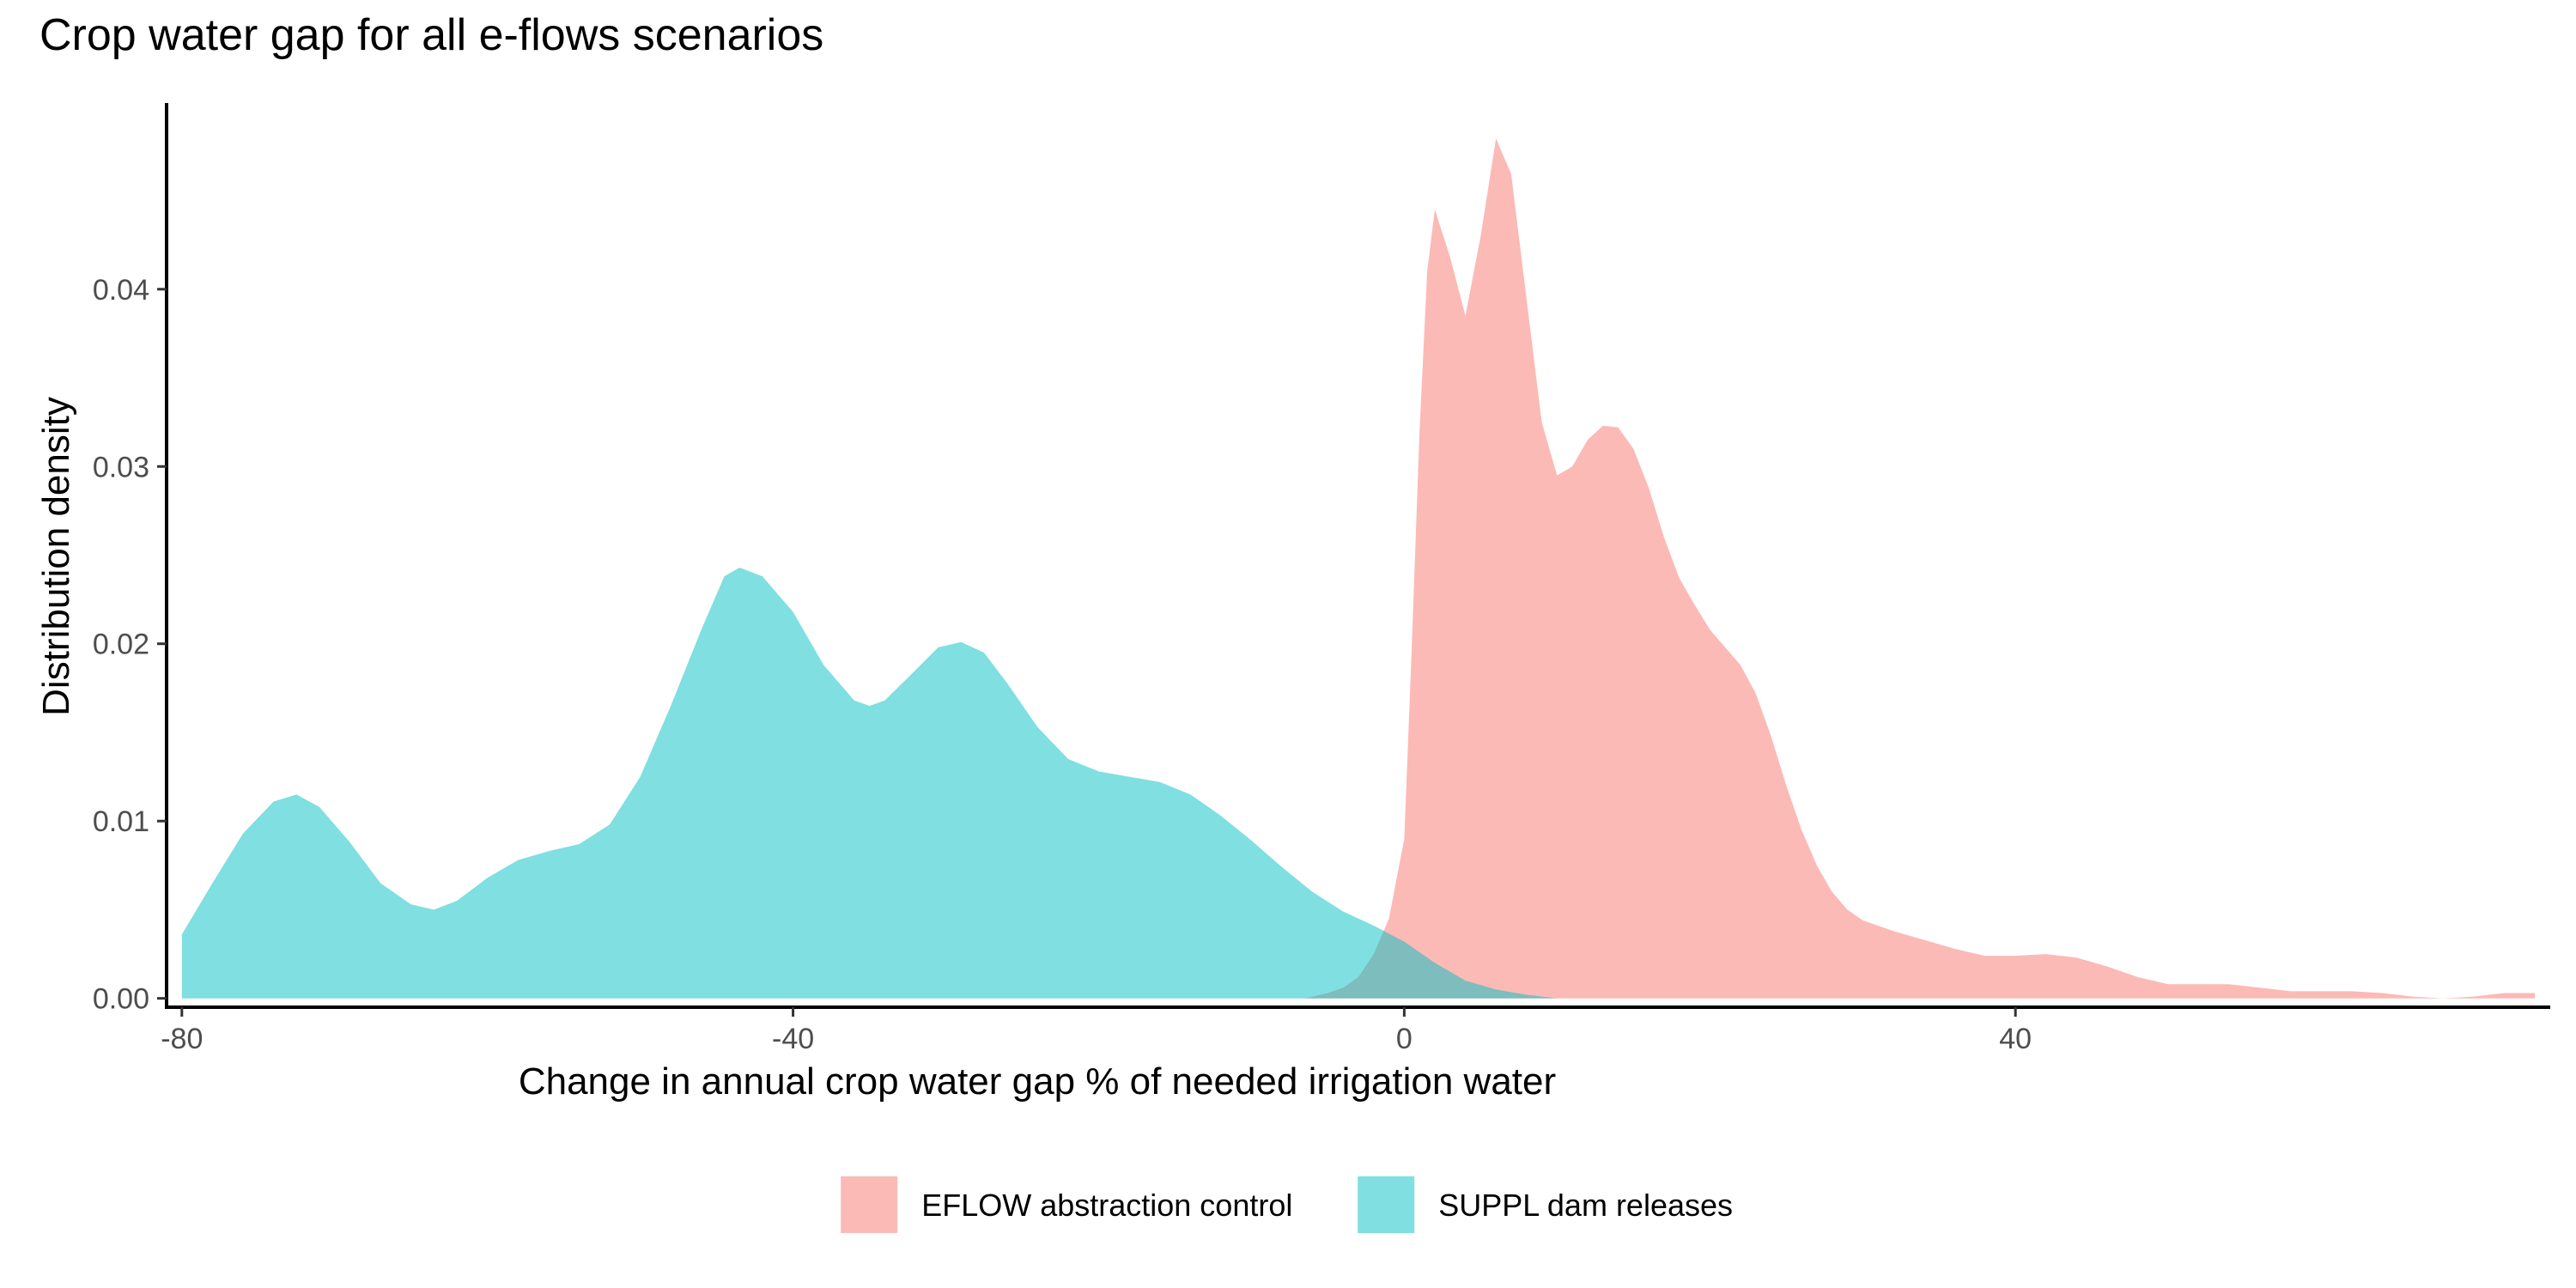  I want to click on x-tick-label: -80, so click(182, 1039).